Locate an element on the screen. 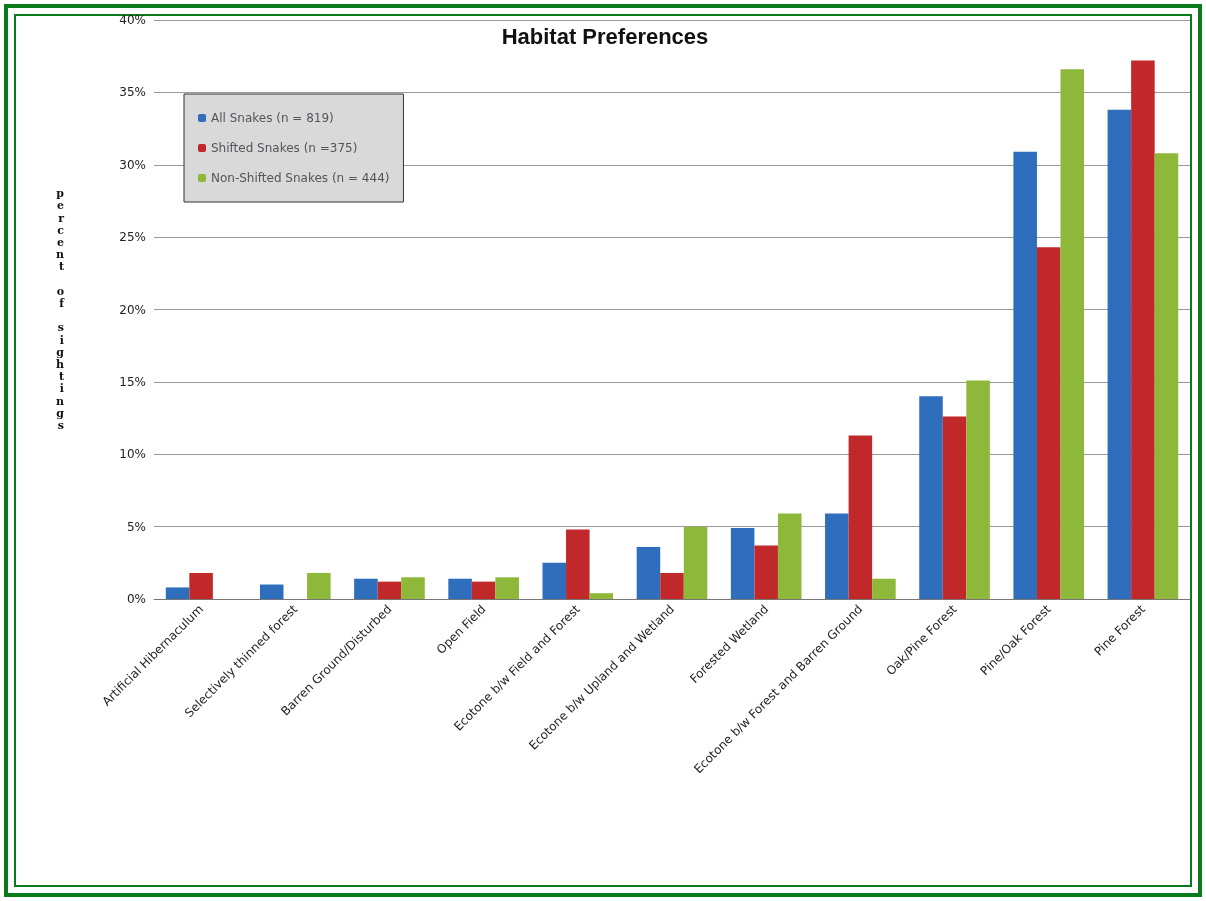  legend-label: Non-Shifted Snakes (n = 444) is located at coordinates (300, 178).